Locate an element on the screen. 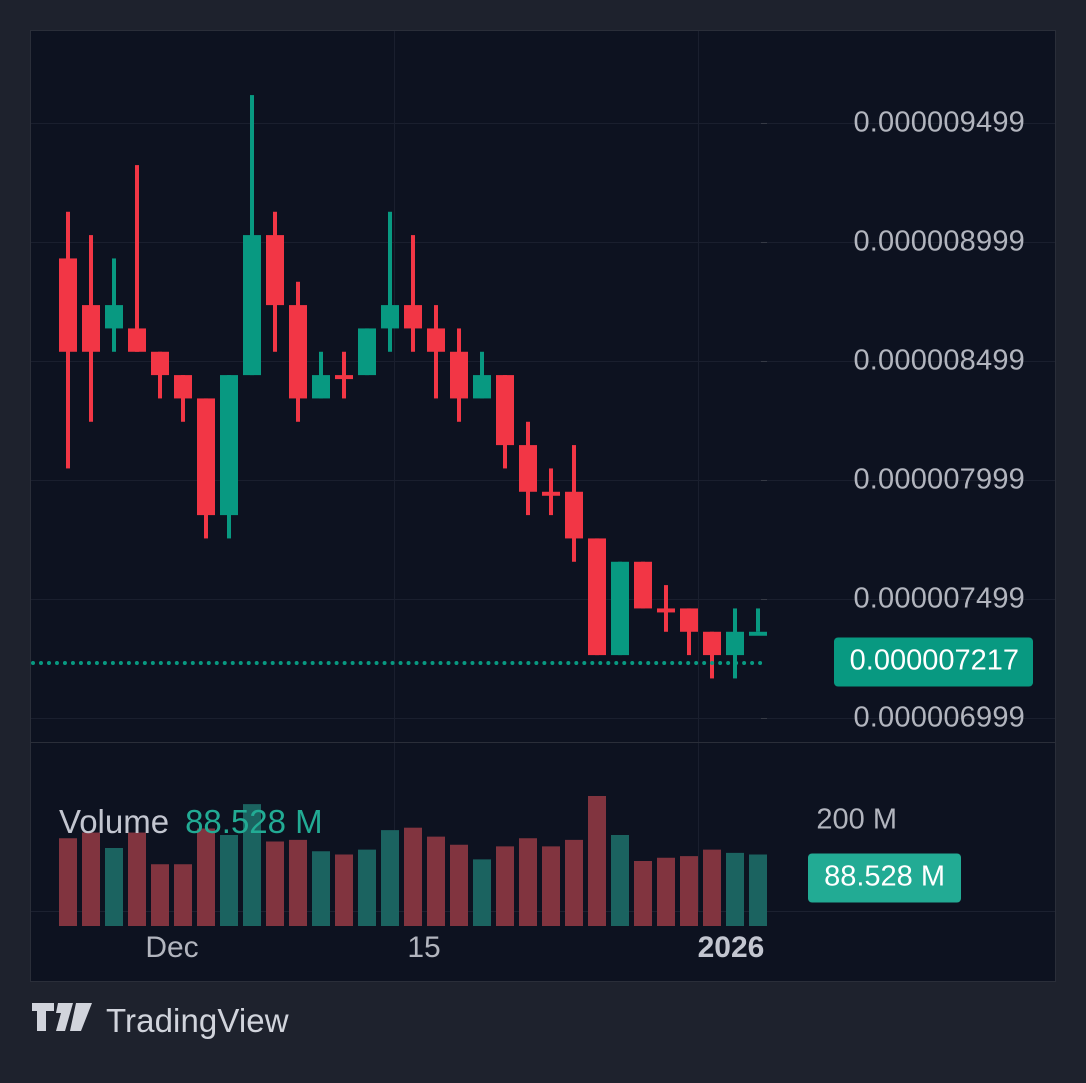 Image resolution: width=1086 pixels, height=1083 pixels. tradingview-brand: TradingView is located at coordinates (160, 1021).